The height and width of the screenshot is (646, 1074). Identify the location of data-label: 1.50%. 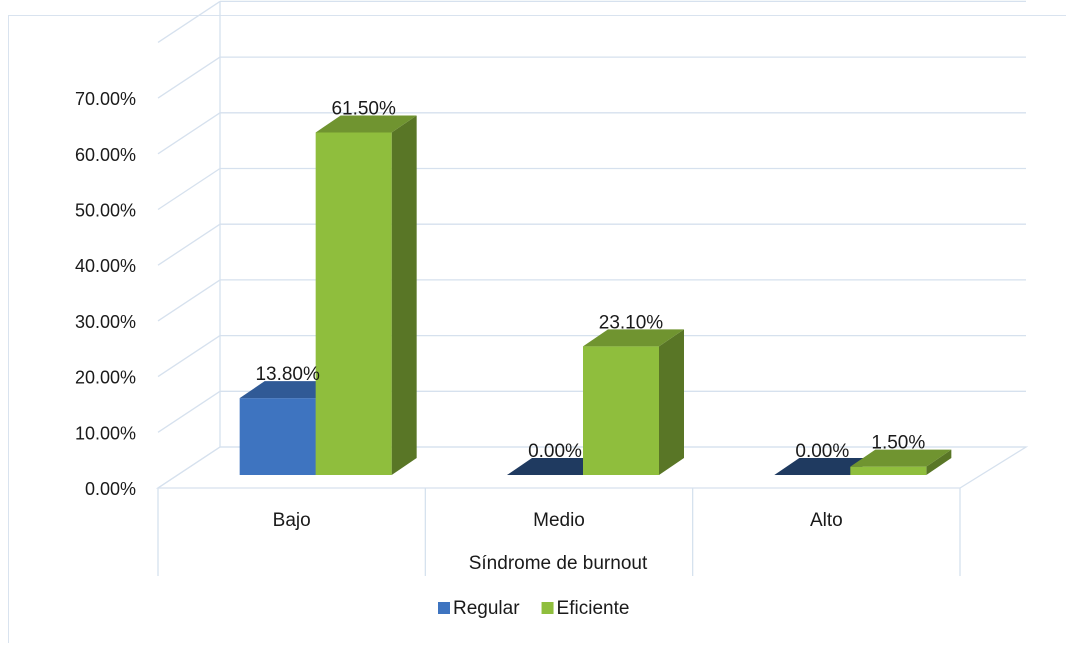
(898, 443).